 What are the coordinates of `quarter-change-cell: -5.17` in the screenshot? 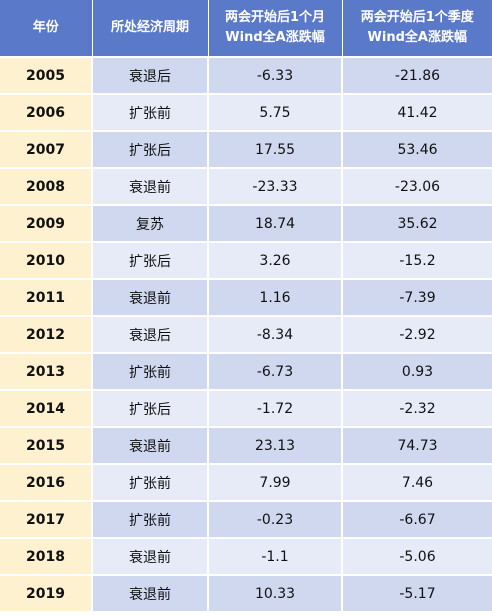 It's located at (417, 592).